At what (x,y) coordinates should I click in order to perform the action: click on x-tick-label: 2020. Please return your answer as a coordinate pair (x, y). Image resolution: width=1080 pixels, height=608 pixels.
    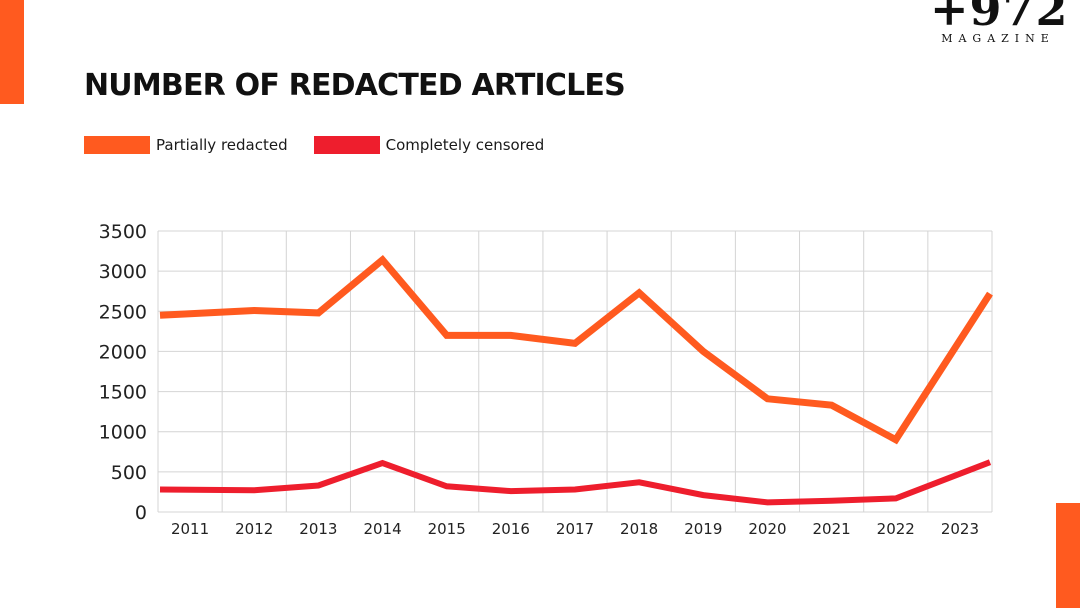
    Looking at the image, I should click on (767, 529).